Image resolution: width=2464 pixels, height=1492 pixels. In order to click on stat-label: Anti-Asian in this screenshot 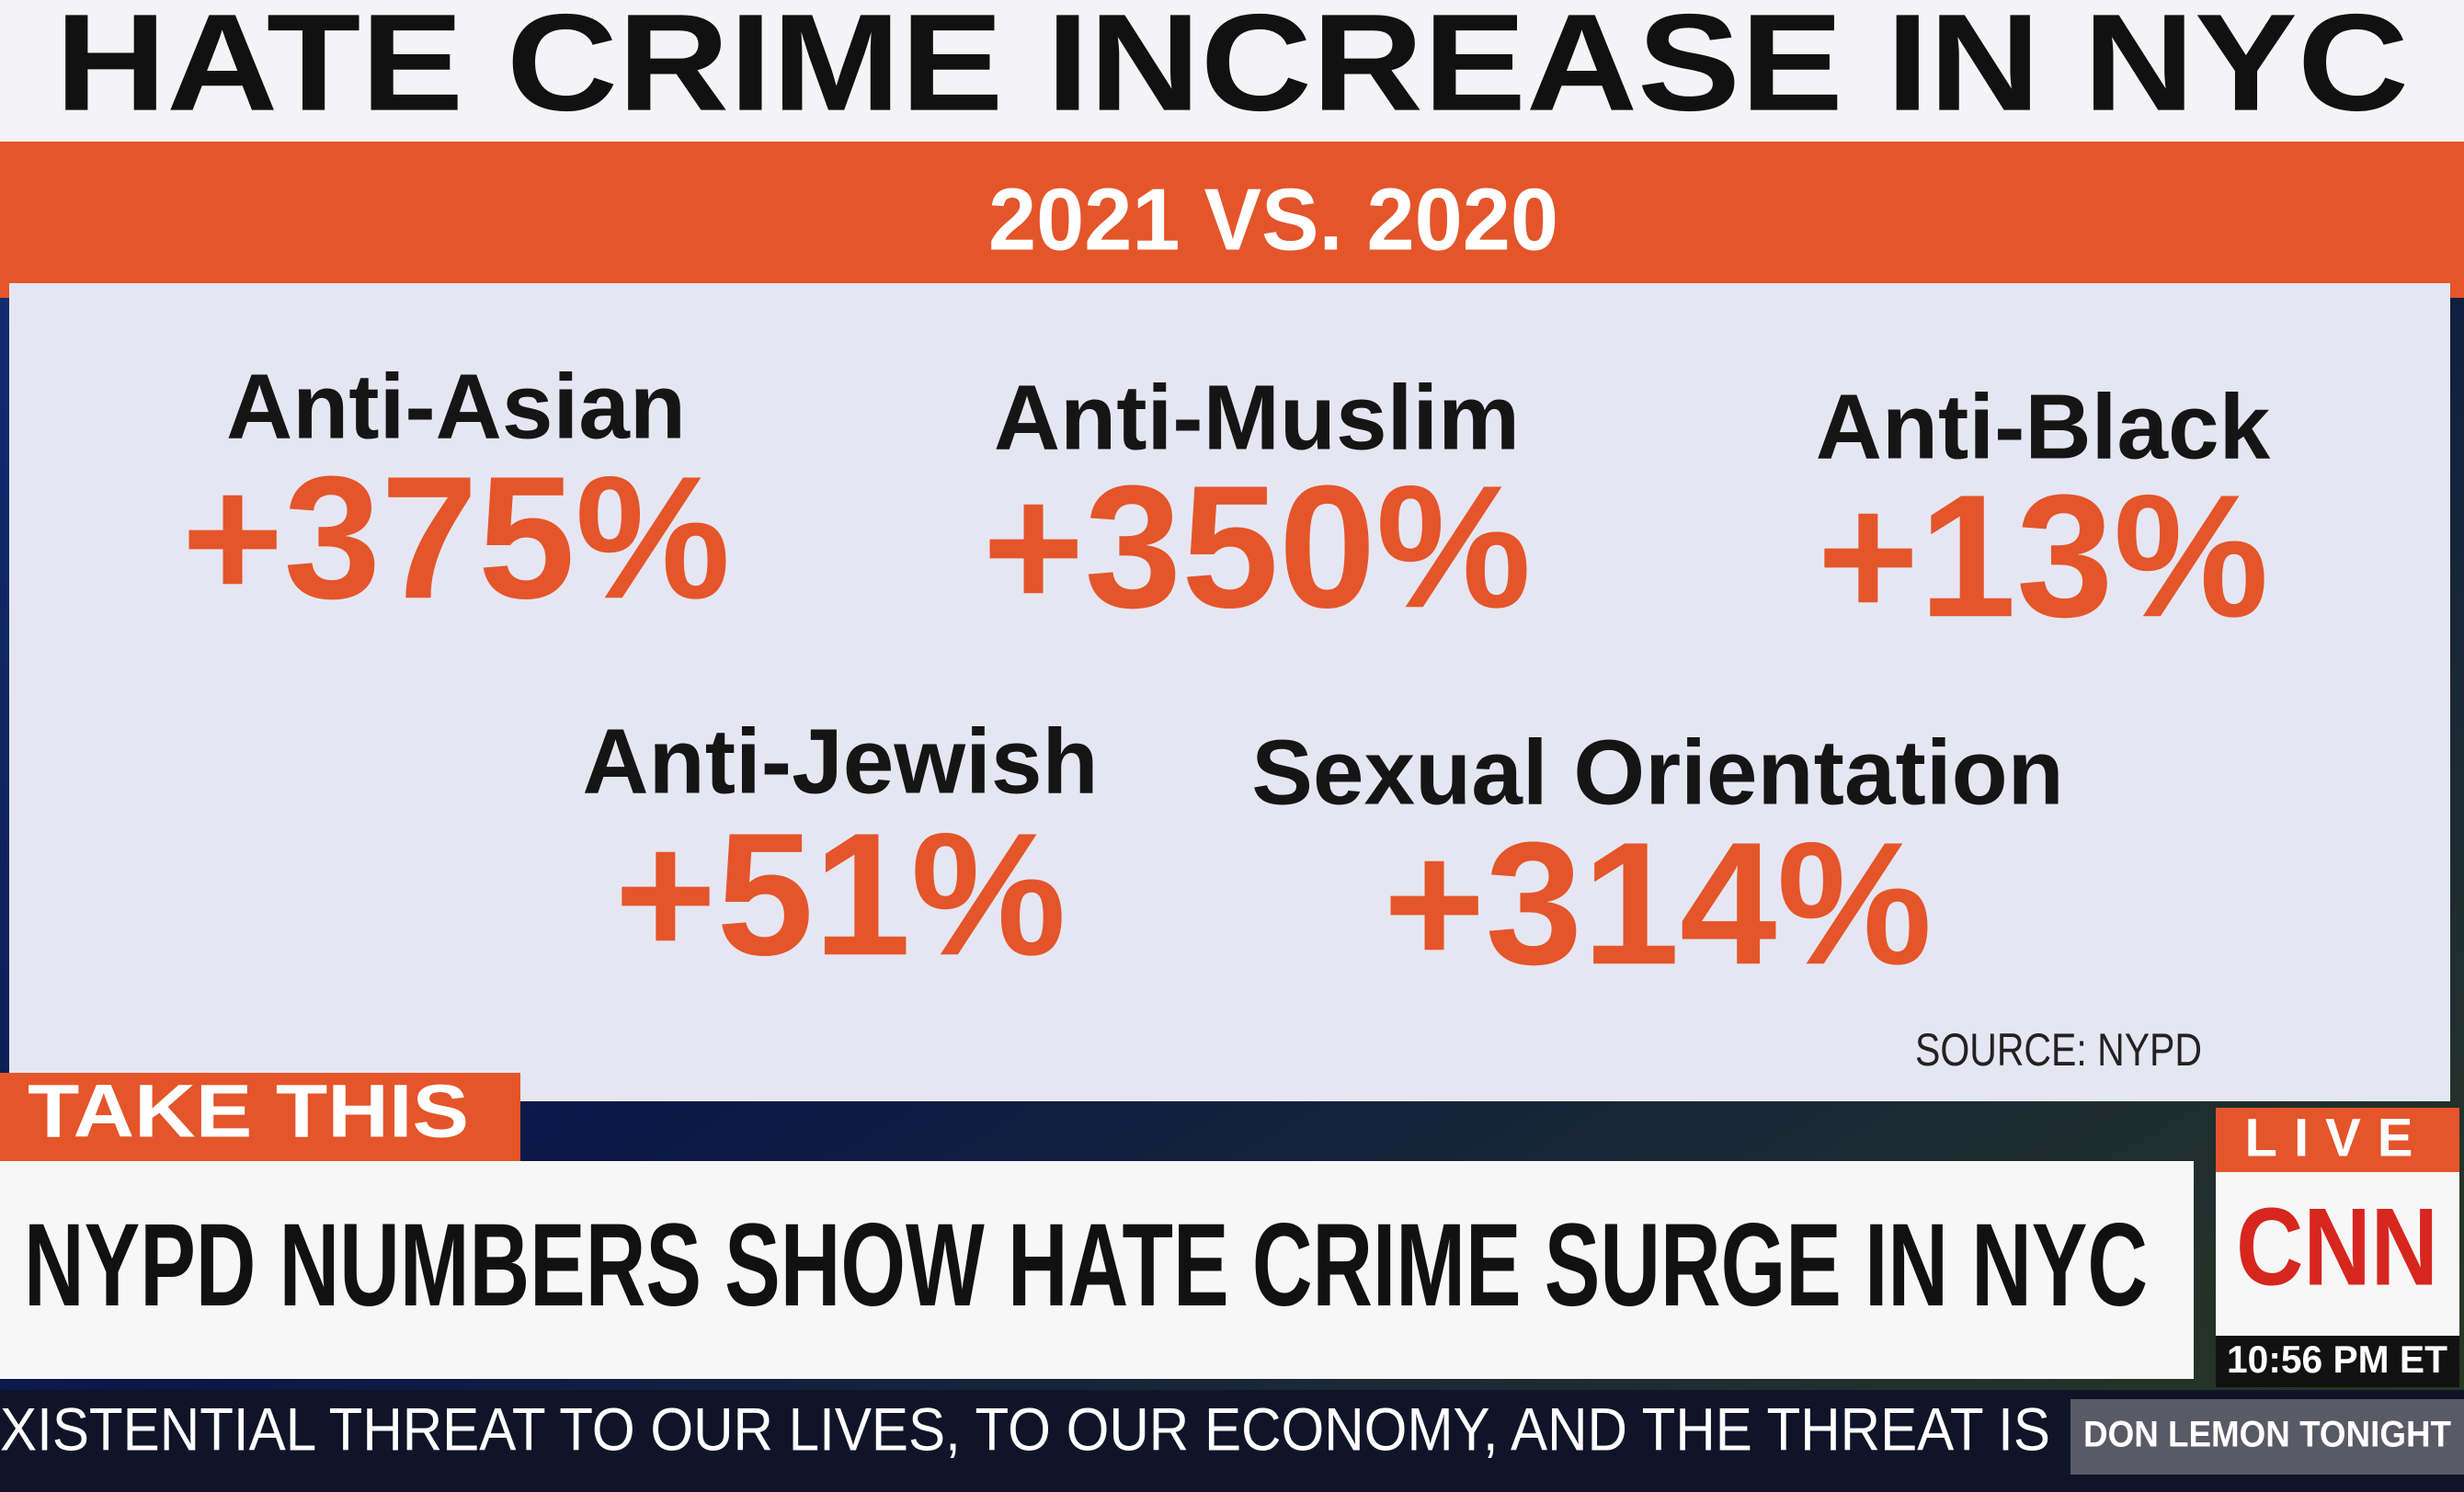, I will do `click(456, 406)`.